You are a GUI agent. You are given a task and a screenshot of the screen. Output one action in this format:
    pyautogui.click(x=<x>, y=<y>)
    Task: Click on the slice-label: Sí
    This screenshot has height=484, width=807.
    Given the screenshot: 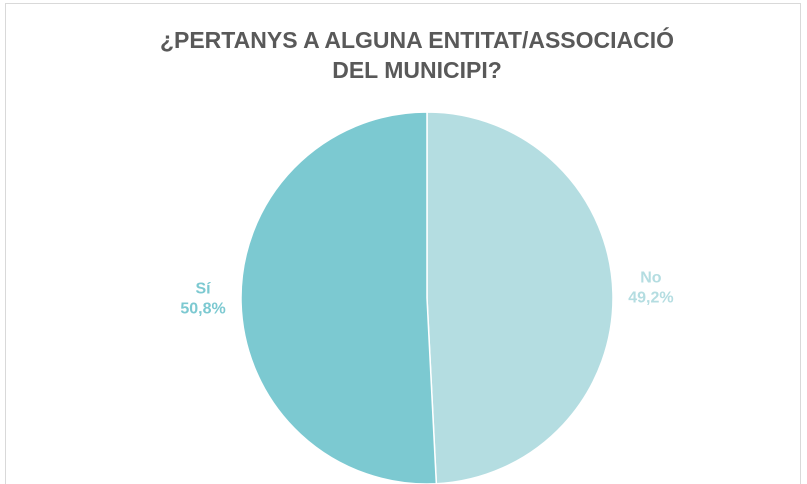 What is the action you would take?
    pyautogui.click(x=204, y=289)
    